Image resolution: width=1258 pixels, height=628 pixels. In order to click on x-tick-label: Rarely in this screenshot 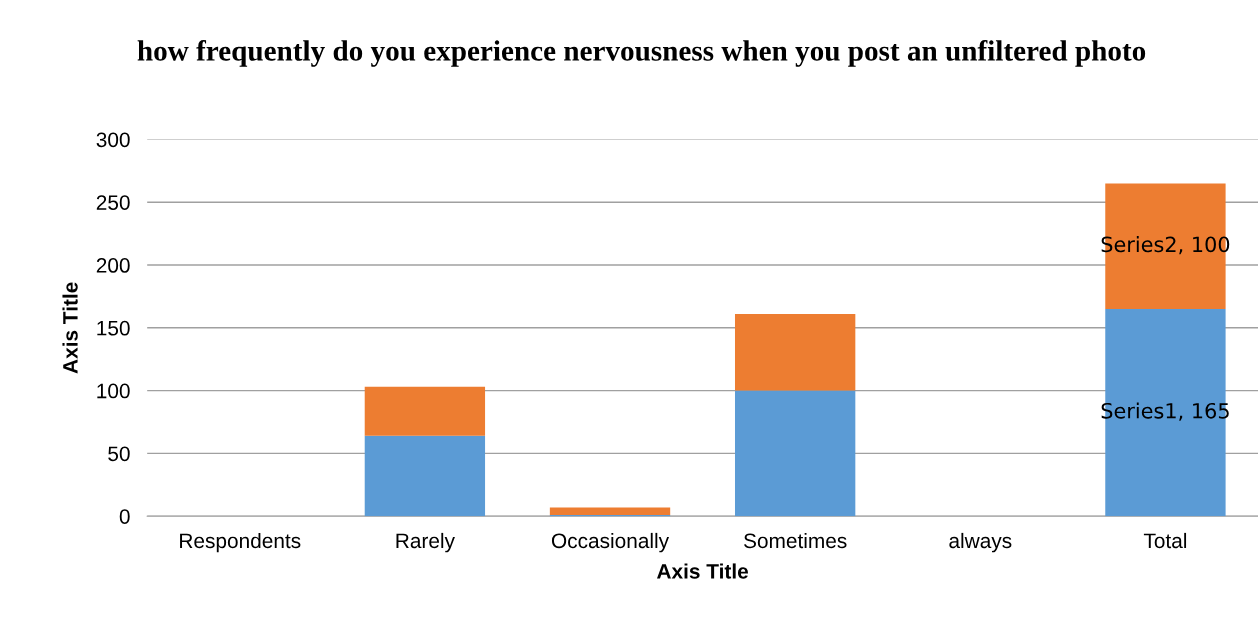, I will do `click(425, 542)`.